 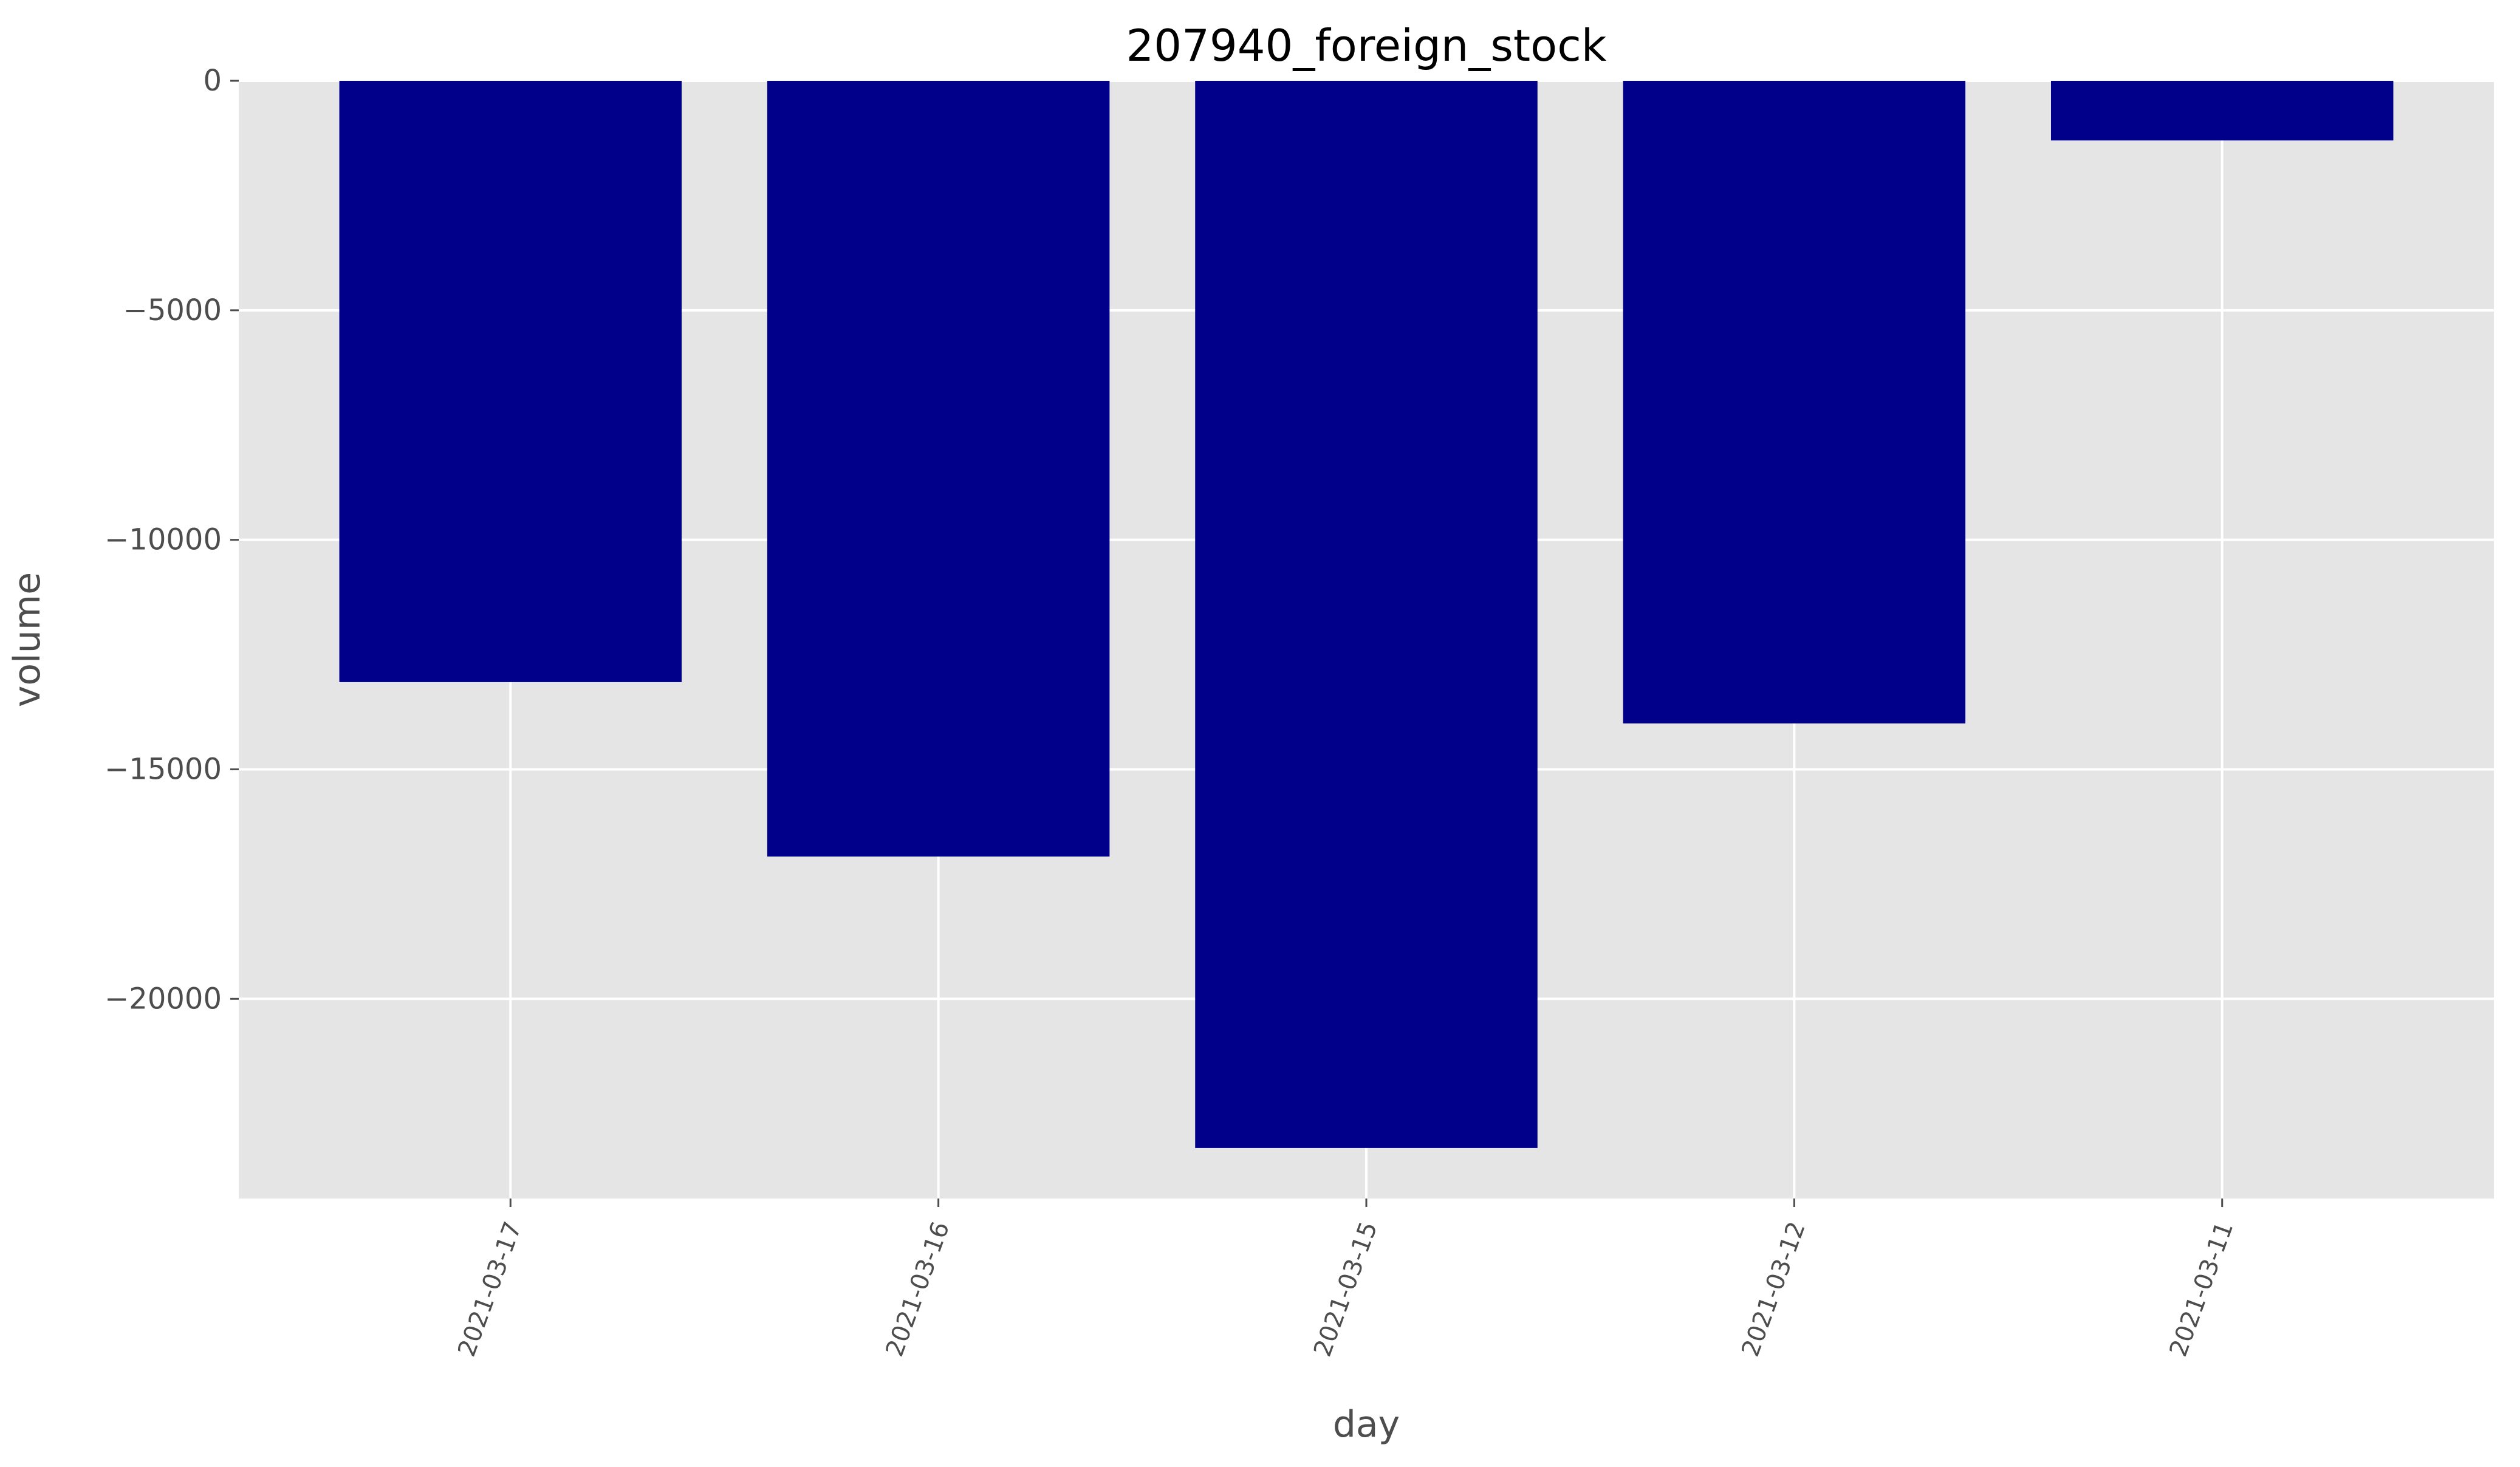 I want to click on x-axis-label: day, so click(x=1366, y=1424).